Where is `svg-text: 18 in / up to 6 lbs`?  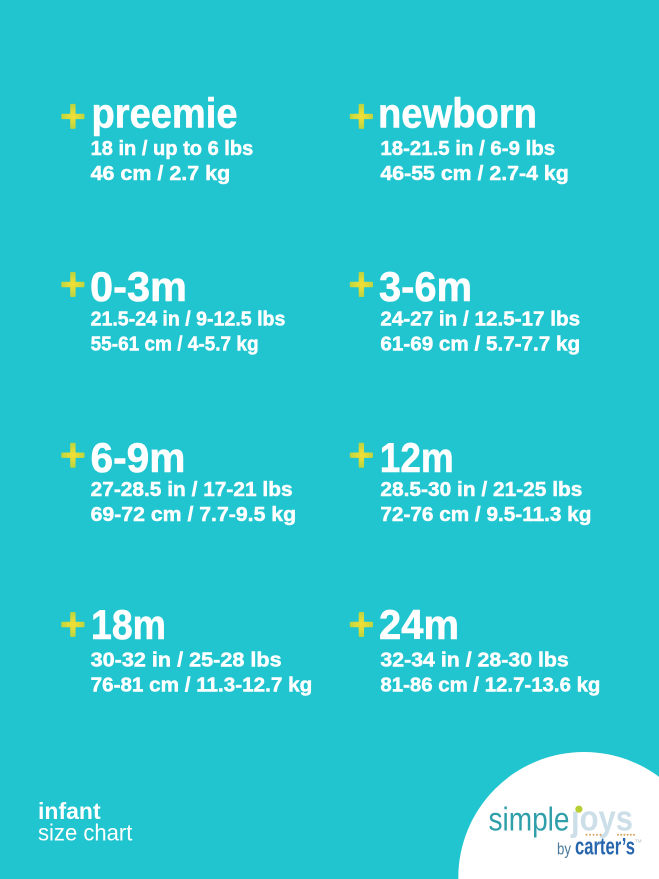 svg-text: 18 in / up to 6 lbs is located at coordinates (172, 148).